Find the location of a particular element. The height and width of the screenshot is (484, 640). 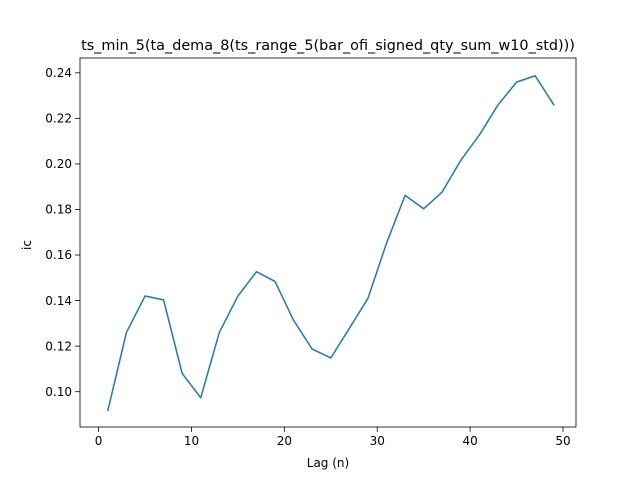

y-tick-label: 0.22 is located at coordinates (58, 119).